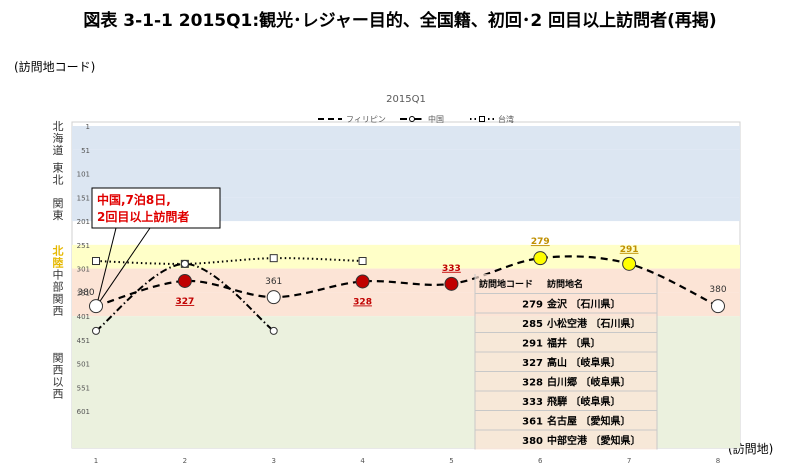 The height and width of the screenshot is (476, 800). I want to click on x-tick-label: 4, so click(362, 461).